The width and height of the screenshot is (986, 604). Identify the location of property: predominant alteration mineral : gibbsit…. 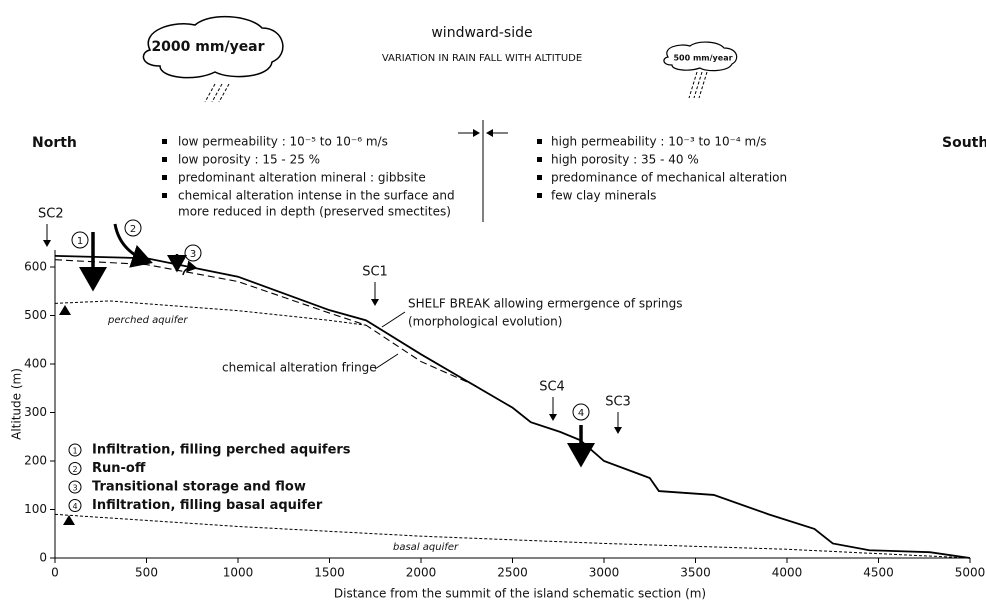
(302, 178).